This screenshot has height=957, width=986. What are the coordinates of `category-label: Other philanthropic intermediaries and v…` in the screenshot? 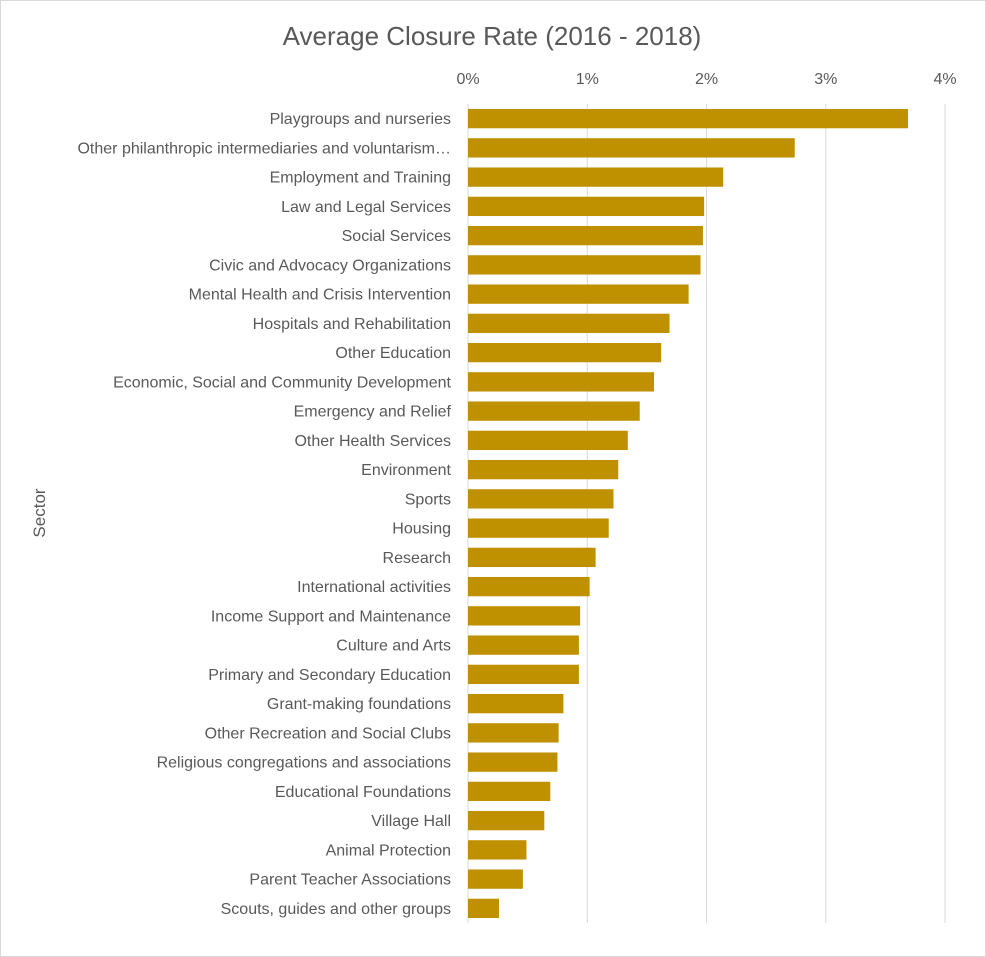 It's located at (264, 148).